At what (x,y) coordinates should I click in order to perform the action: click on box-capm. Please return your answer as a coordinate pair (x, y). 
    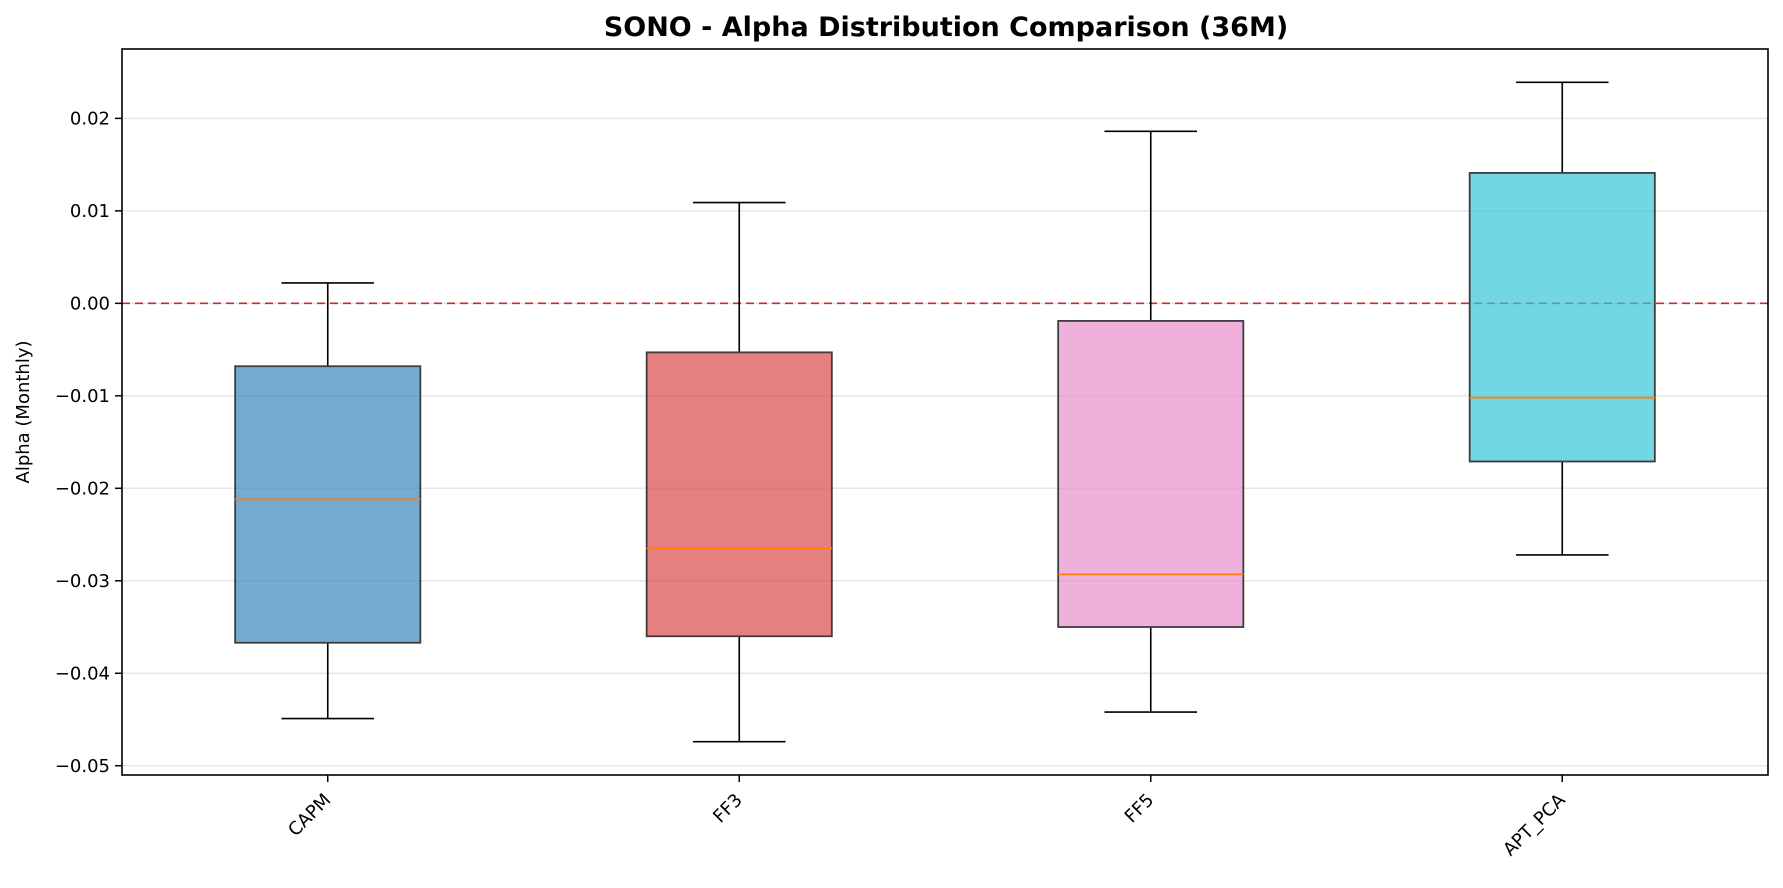
    Looking at the image, I should click on (328, 501).